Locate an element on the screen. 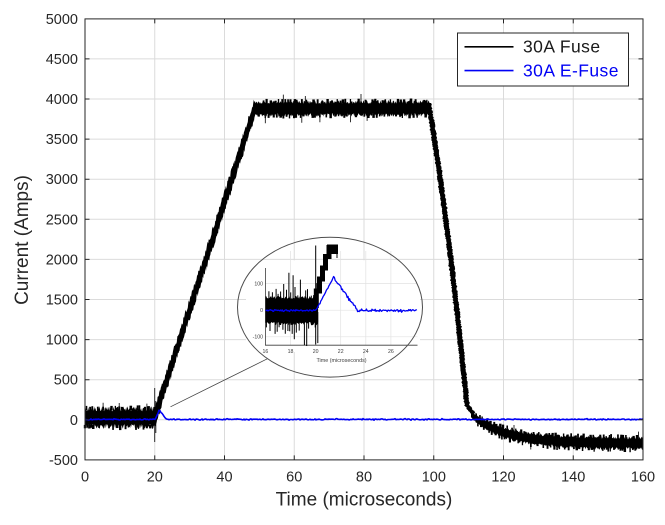 The height and width of the screenshot is (525, 665). svg-text: 2500 is located at coordinates (62, 220).